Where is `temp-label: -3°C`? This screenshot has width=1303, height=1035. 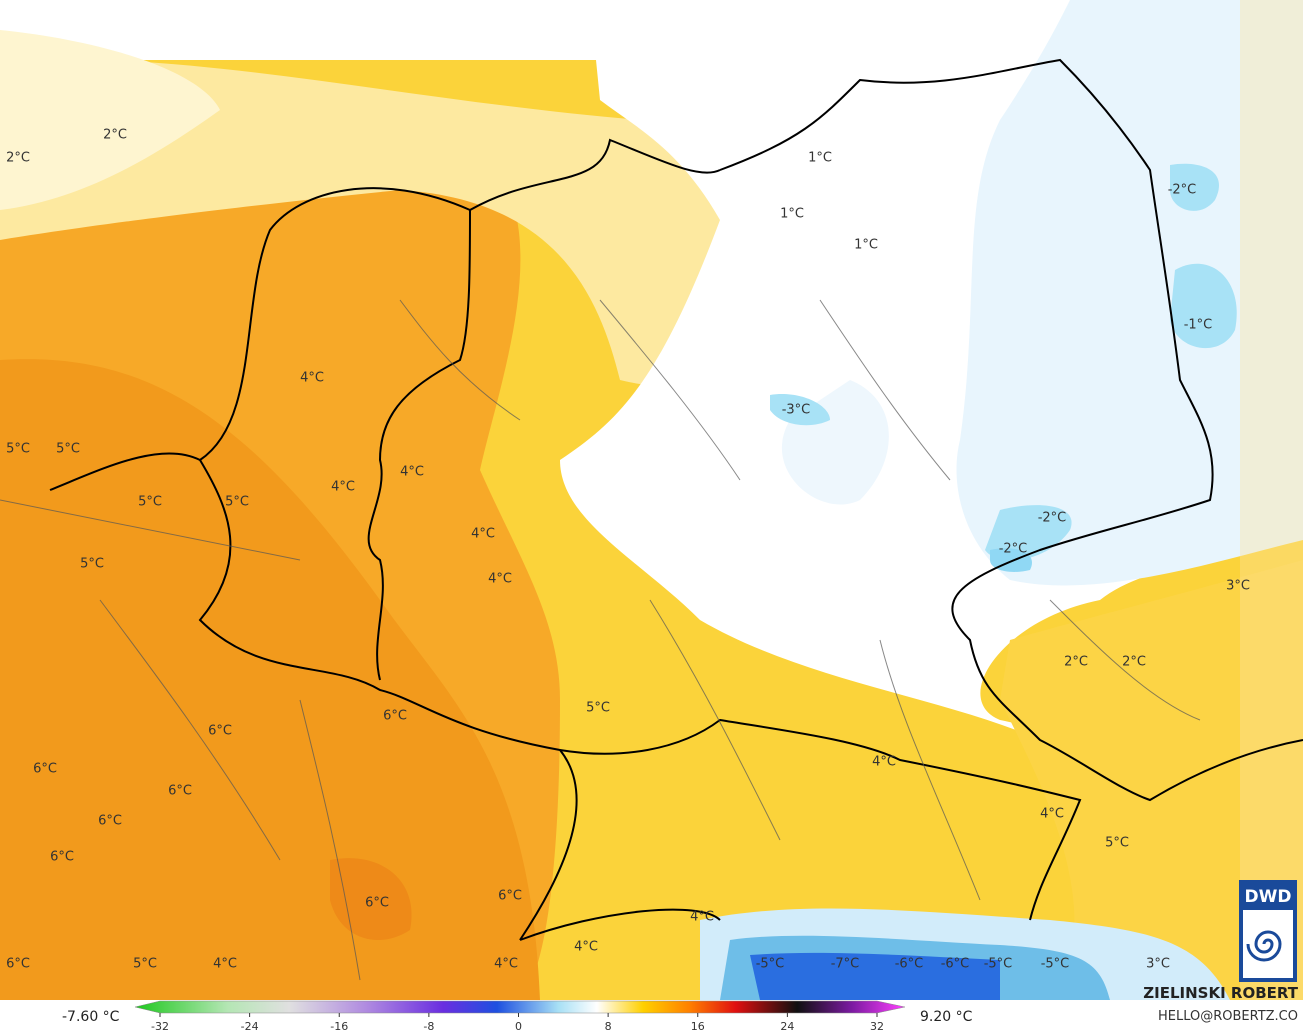
temp-label: -3°C is located at coordinates (796, 410).